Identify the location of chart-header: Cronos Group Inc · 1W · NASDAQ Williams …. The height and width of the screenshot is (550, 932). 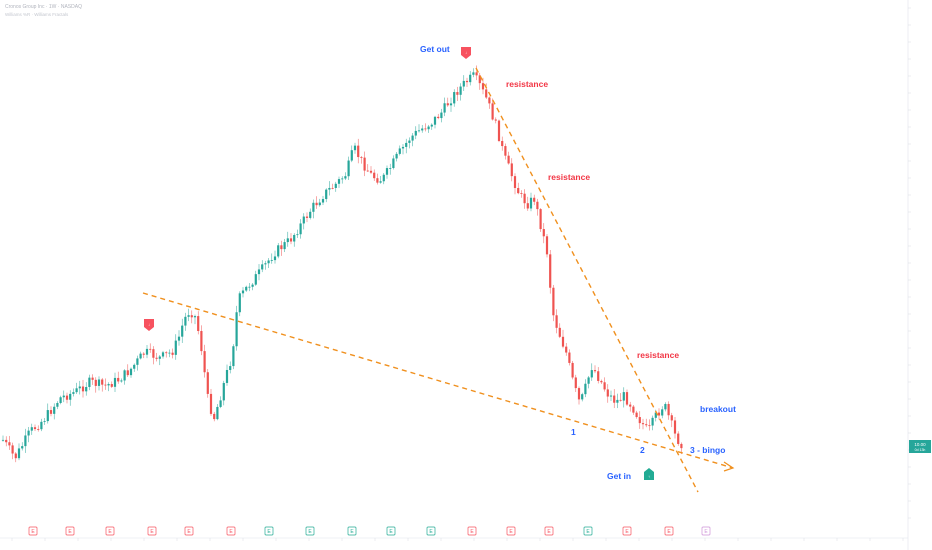
(43, 10).